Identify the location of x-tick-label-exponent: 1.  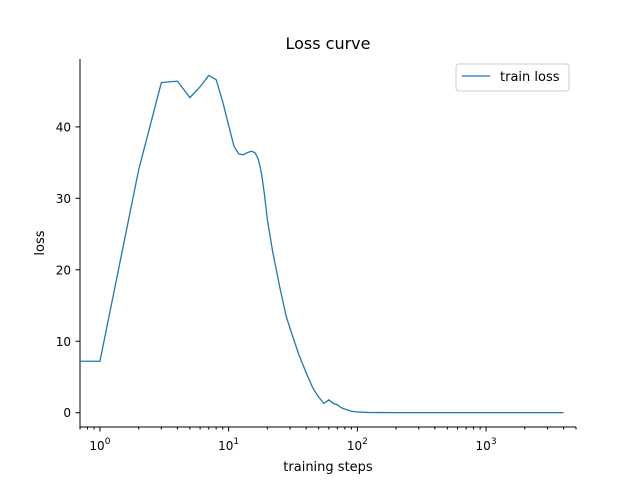
(236, 442).